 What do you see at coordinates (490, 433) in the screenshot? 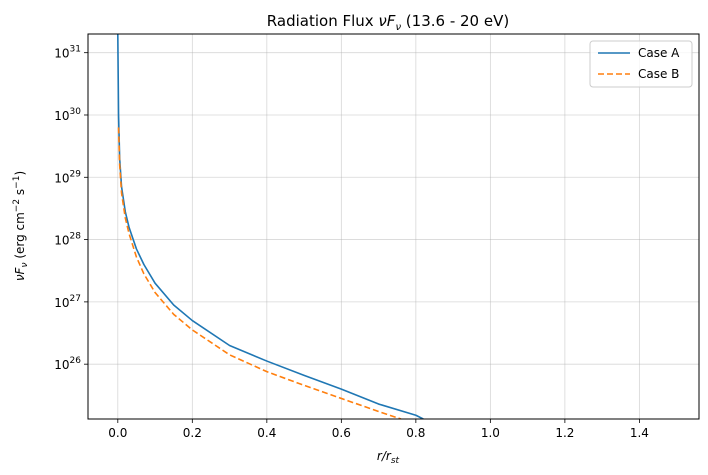
I see `x-tick-label: 1.0` at bounding box center [490, 433].